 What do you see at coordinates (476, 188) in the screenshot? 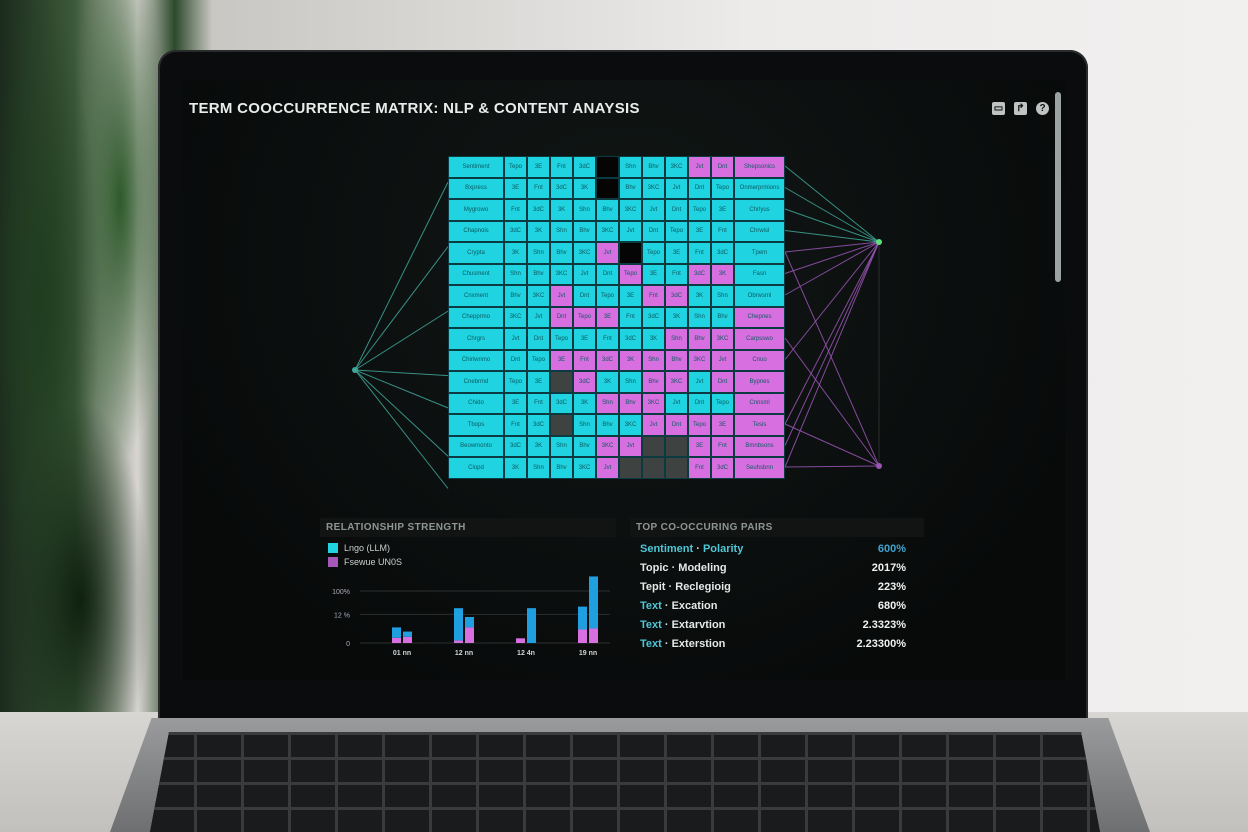
I see `matrix-row-label: Bxpress` at bounding box center [476, 188].